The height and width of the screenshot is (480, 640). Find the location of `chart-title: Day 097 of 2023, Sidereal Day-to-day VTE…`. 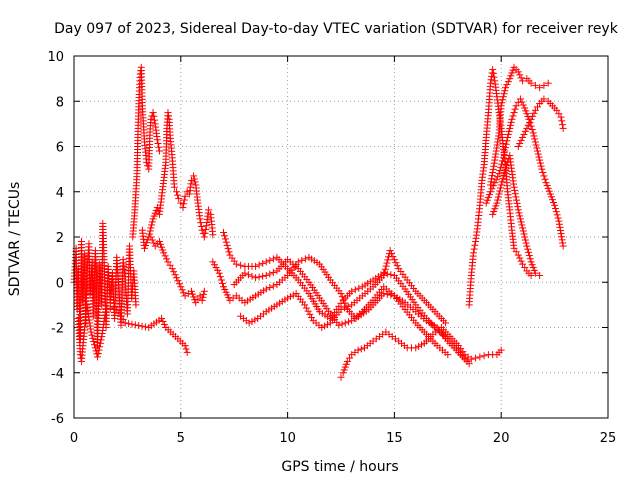

chart-title: Day 097 of 2023, Sidereal Day-to-day VTE… is located at coordinates (336, 29).